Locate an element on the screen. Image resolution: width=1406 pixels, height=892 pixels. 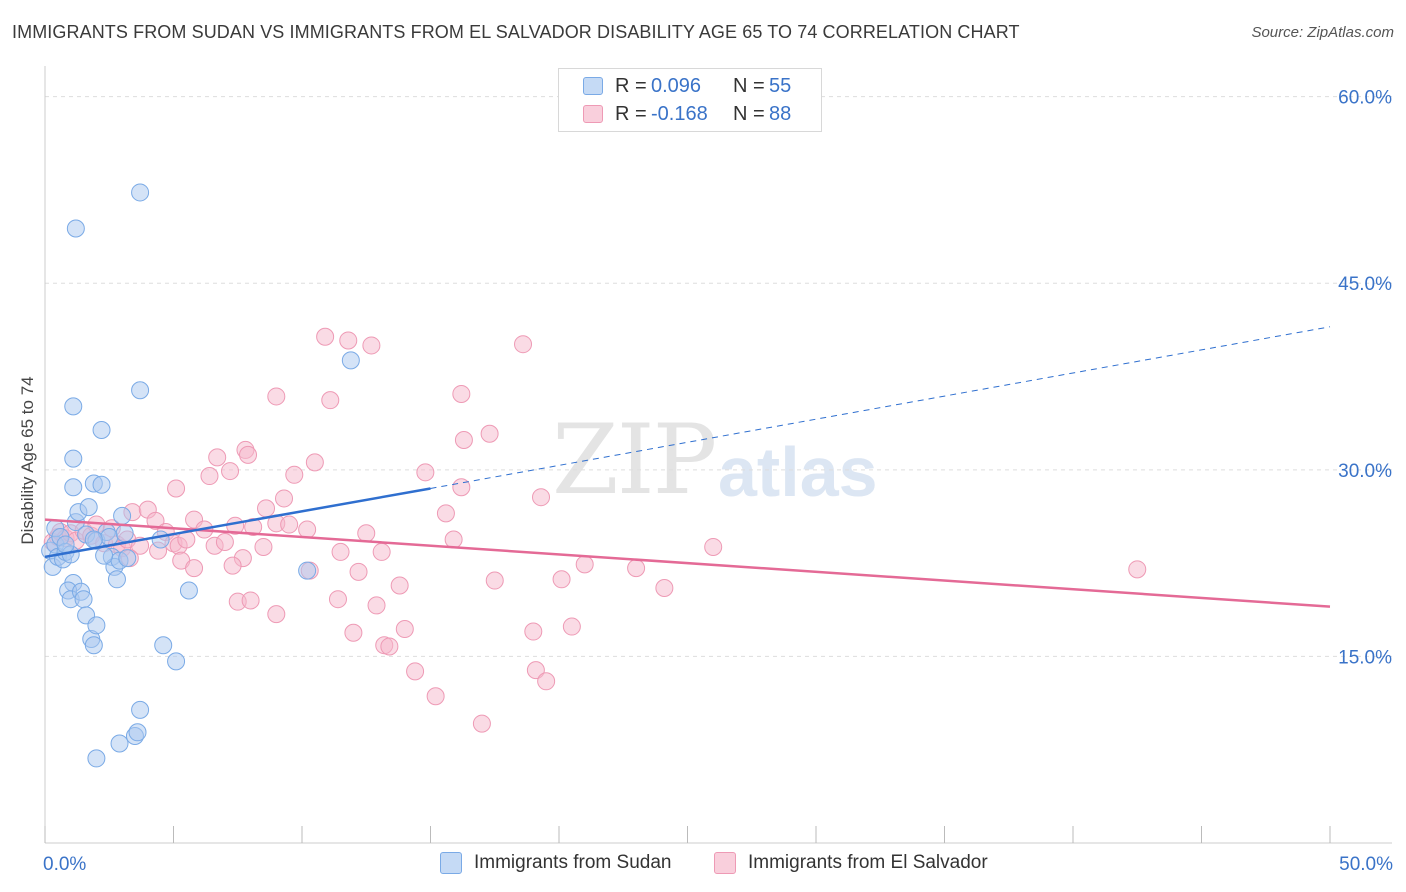
legend-r-value: 0.096 is located at coordinates (676, 85).